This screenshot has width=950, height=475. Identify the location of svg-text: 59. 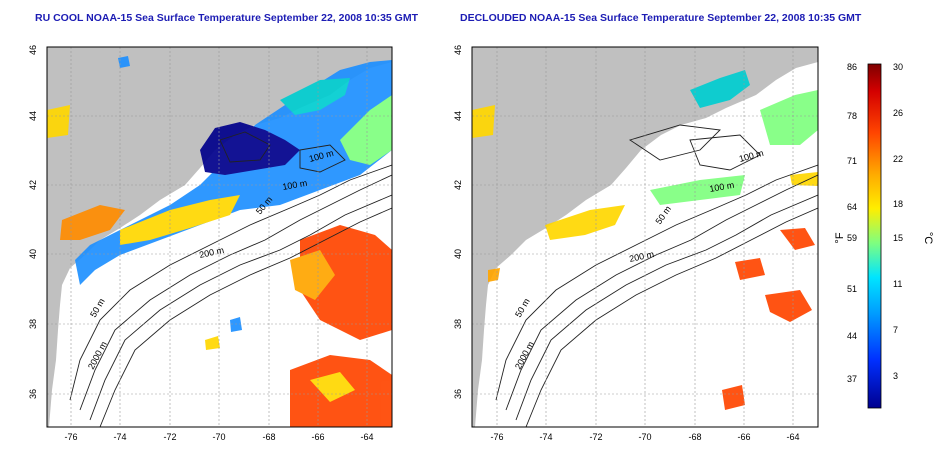
(852, 238).